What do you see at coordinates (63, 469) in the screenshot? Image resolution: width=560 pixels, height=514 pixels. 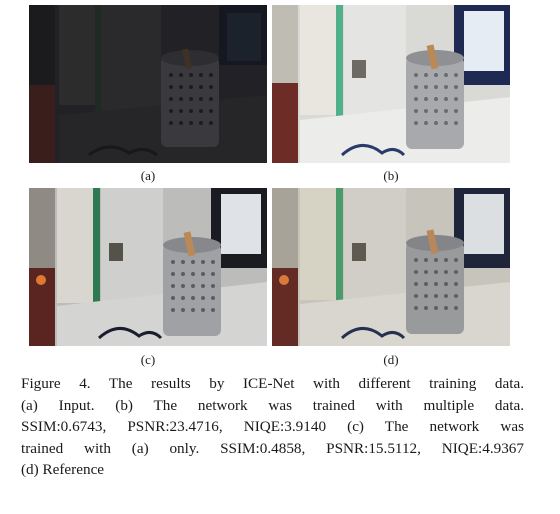 I see `caption-line-5: (d) Reference` at bounding box center [63, 469].